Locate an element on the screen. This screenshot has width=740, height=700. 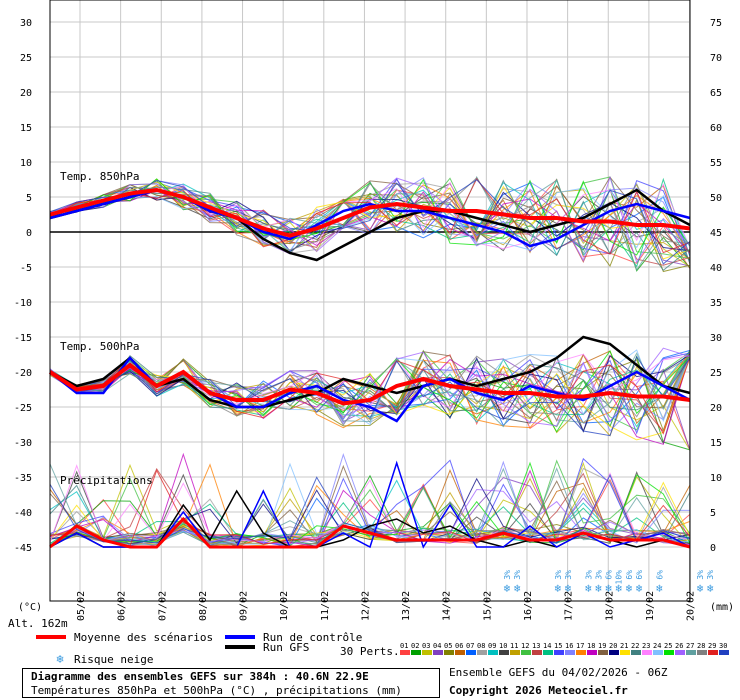
snow-risk: 3%❄3%❄3%❄3%❄3%❄3%❄6%❄10%❄6%❄6%❄6%❄3%❄3%❄ is located at coordinates (609, 582).